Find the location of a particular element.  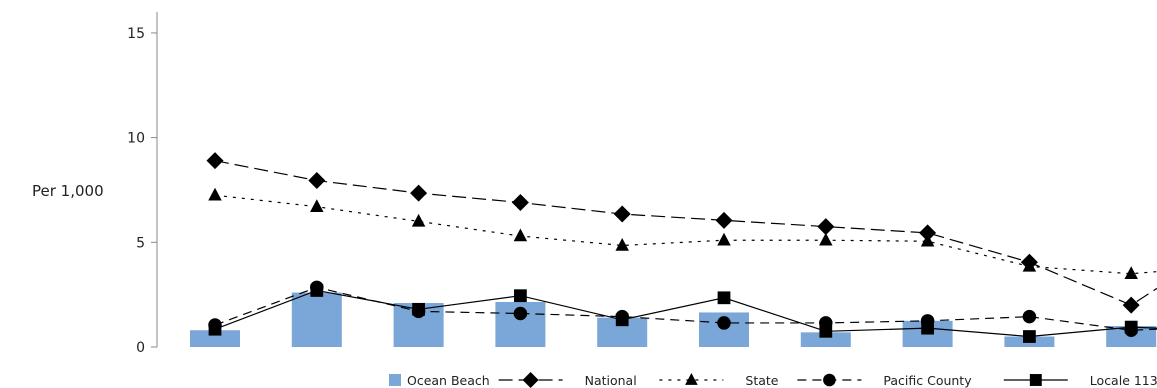

y-tick-label: 10 is located at coordinates (136, 139).